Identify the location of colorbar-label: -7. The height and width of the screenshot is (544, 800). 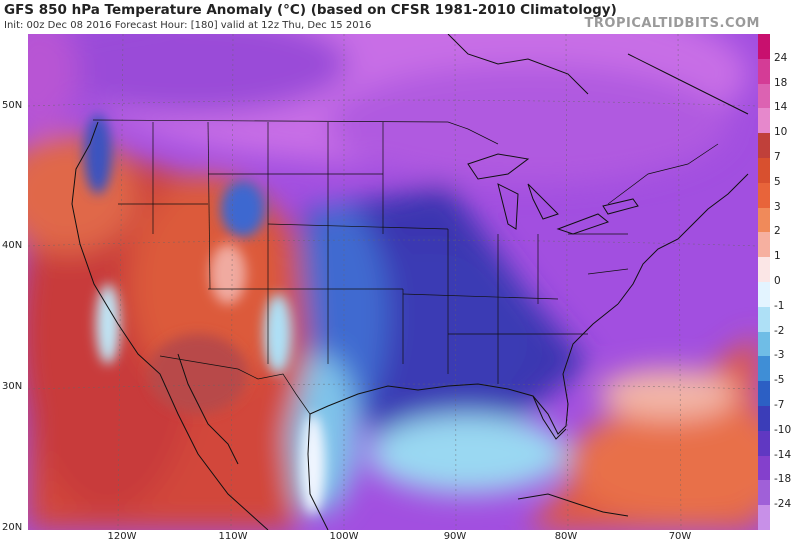
(779, 405).